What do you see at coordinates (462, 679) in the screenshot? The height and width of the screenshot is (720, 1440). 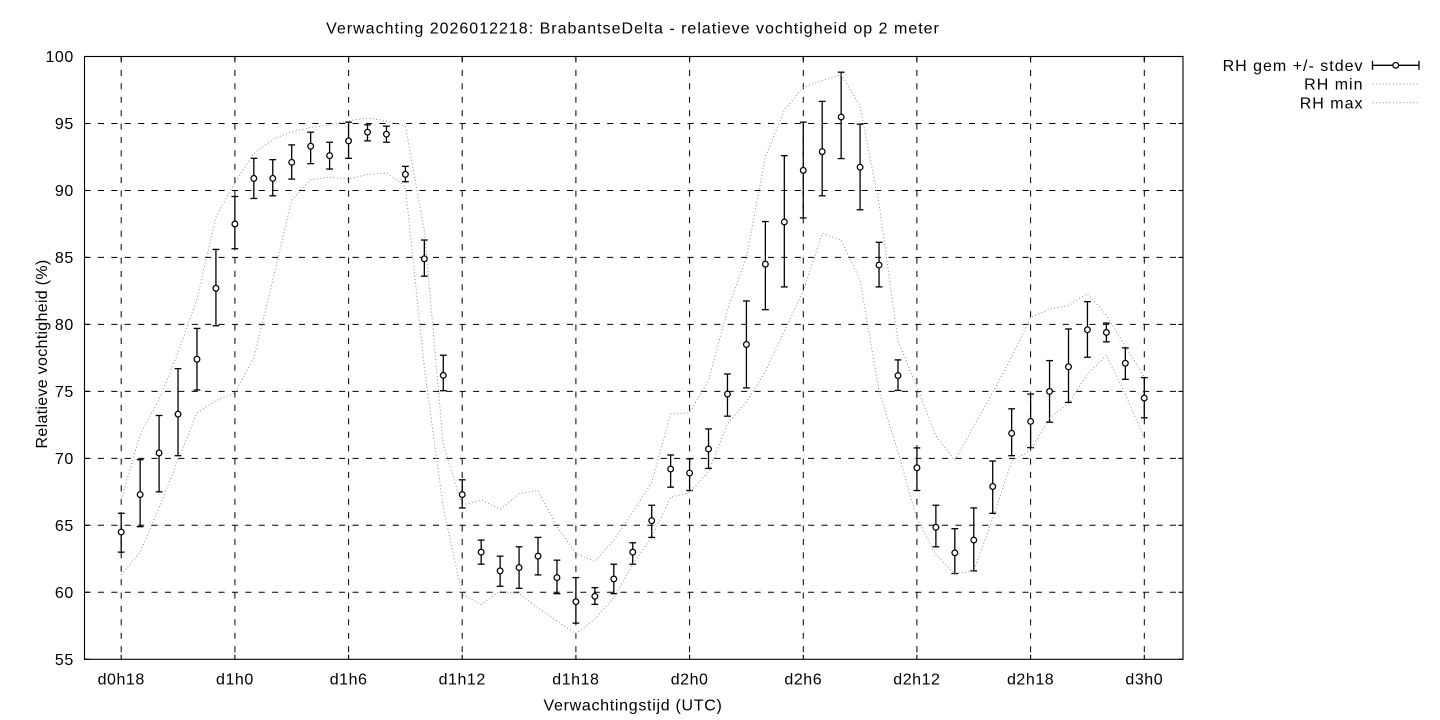 I see `svg-text: d1h12` at bounding box center [462, 679].